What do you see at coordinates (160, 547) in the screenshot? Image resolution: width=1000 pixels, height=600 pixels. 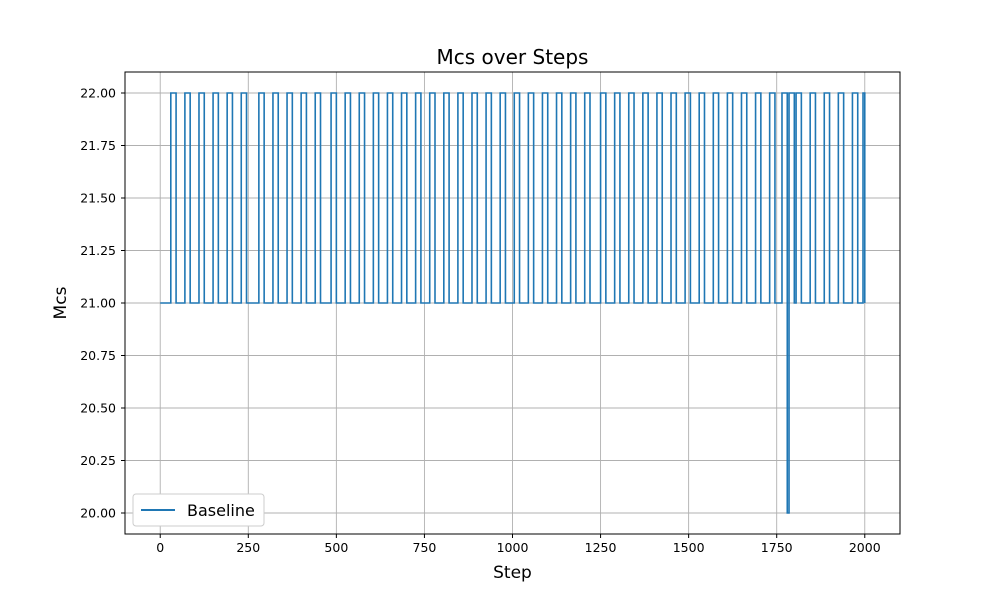 I see `x-tick-label: 0` at bounding box center [160, 547].